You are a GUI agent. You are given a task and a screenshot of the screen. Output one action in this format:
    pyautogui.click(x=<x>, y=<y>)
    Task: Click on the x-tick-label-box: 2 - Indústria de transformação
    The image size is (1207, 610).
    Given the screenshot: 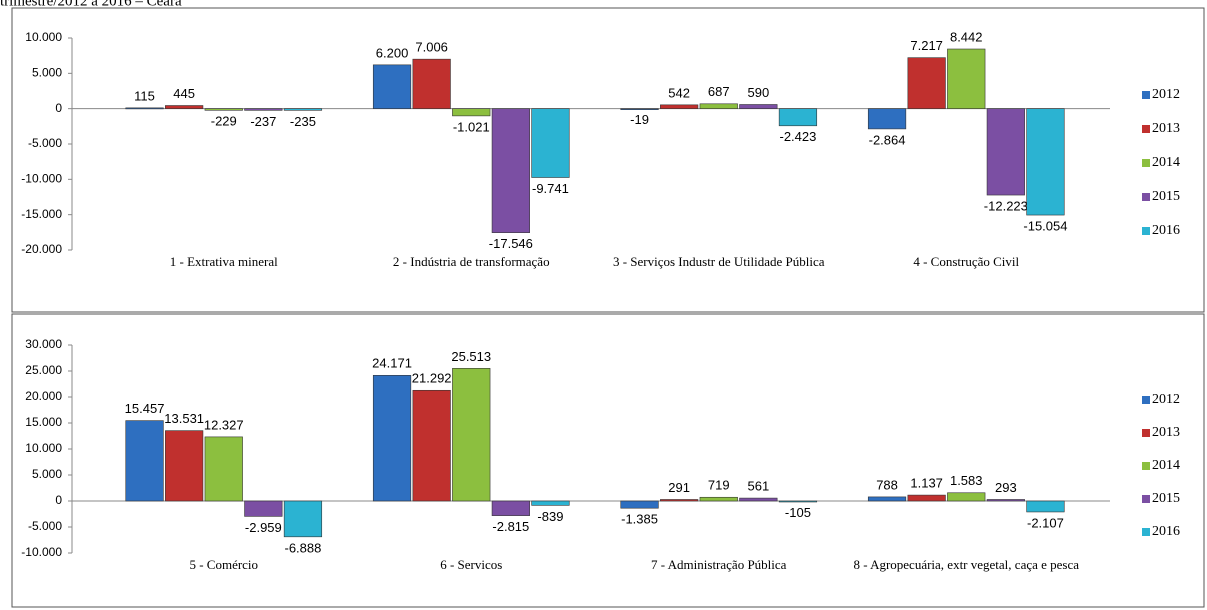 What is the action you would take?
    pyautogui.click(x=471, y=261)
    